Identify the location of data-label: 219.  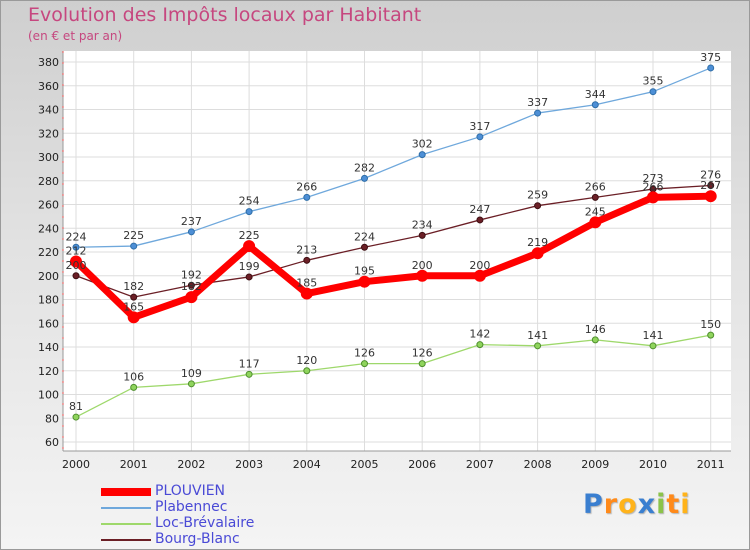
(537, 242).